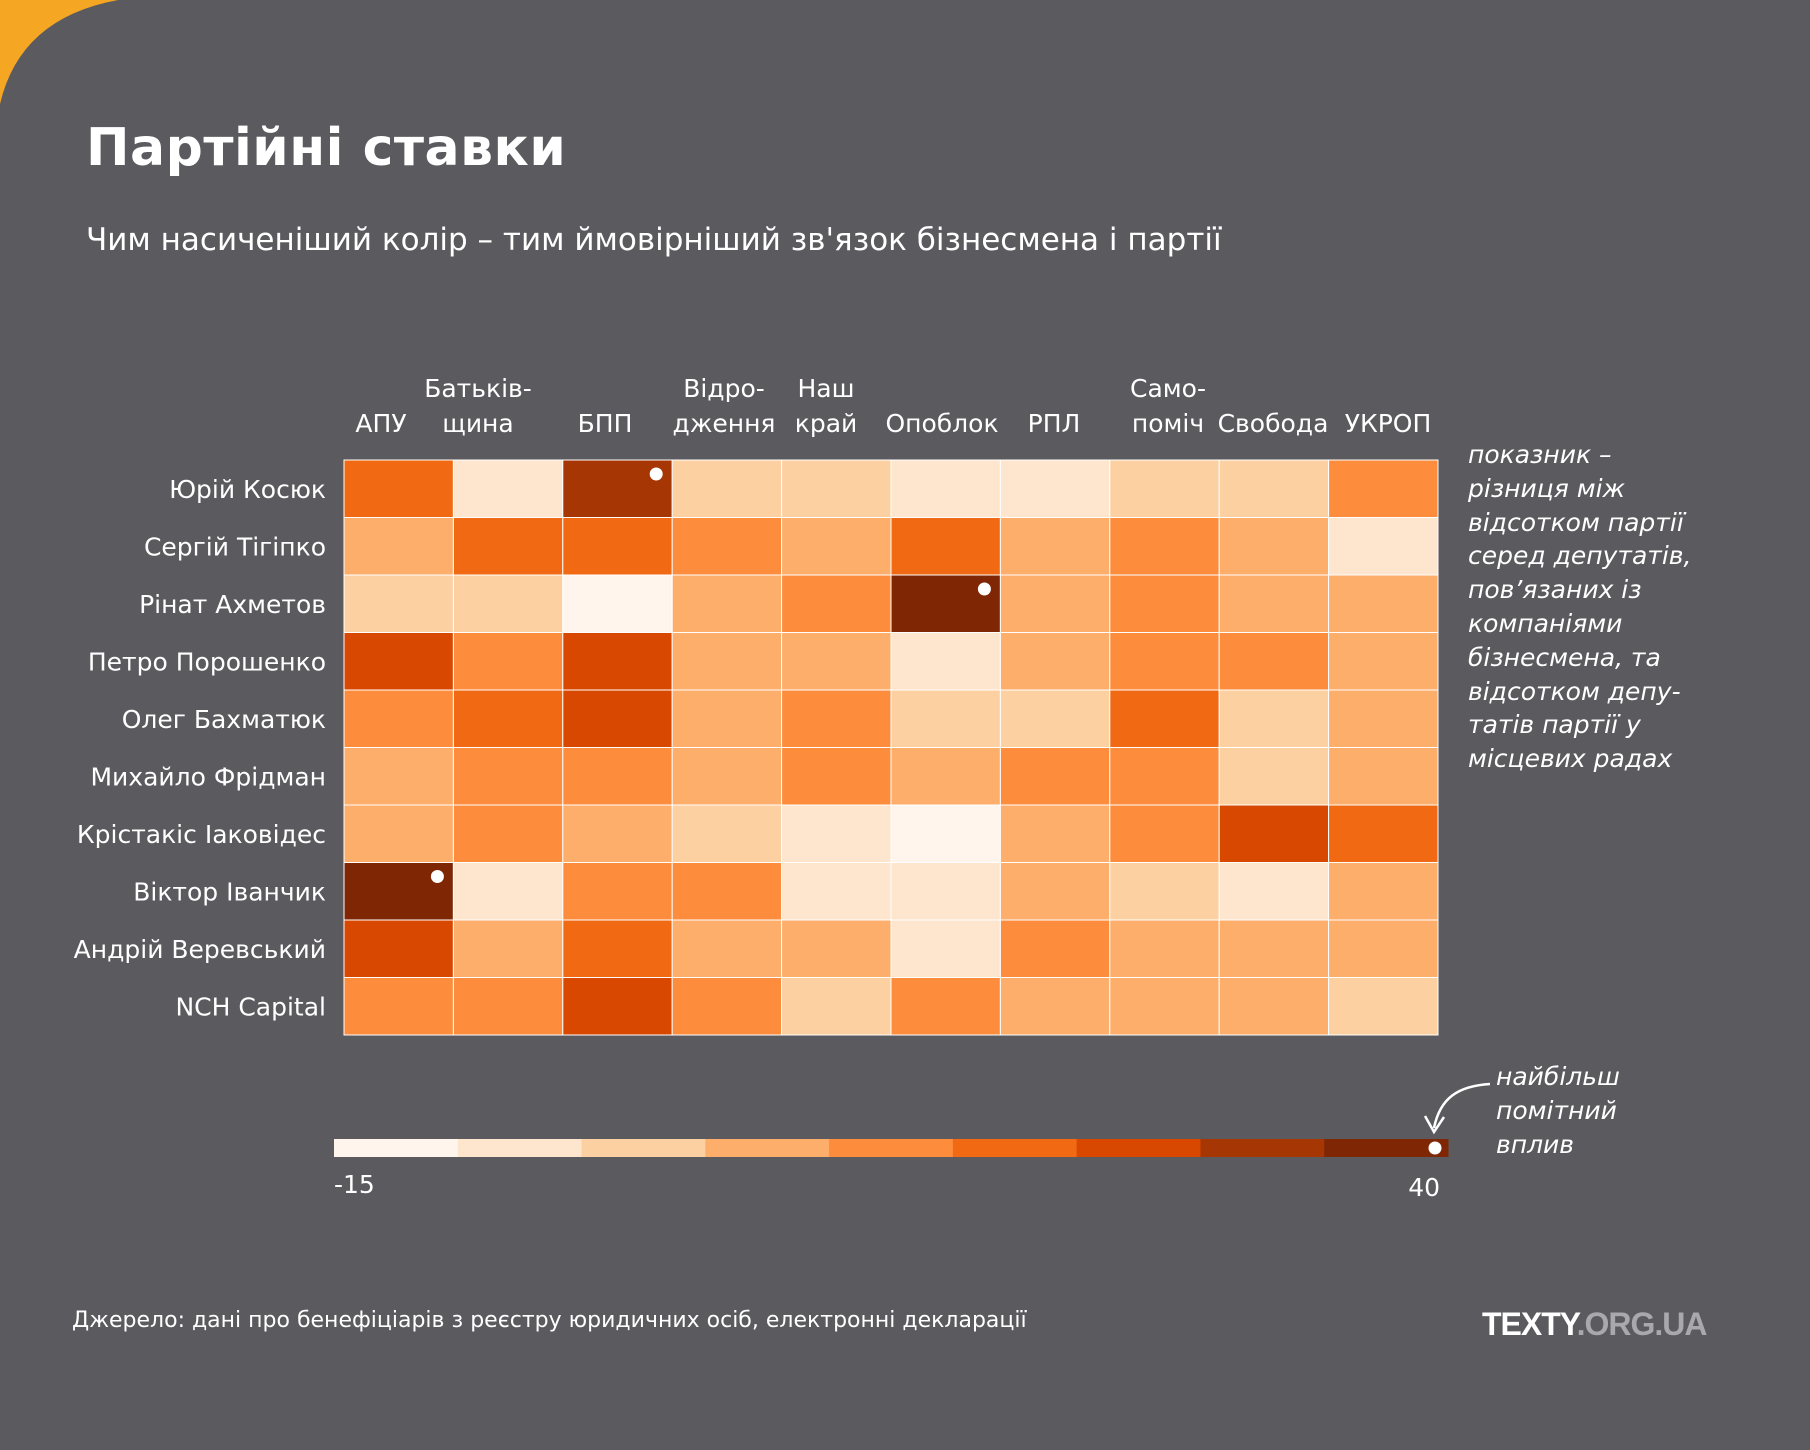 Image resolution: width=1810 pixels, height=1450 pixels. I want to click on row-label: Сергій Тігіпко, so click(235, 546).